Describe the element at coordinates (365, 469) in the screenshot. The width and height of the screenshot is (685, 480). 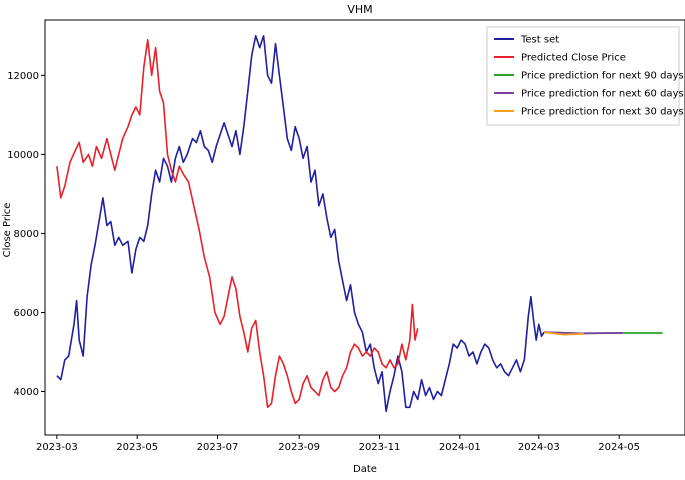
I see `x-axis-title: Date` at that location.